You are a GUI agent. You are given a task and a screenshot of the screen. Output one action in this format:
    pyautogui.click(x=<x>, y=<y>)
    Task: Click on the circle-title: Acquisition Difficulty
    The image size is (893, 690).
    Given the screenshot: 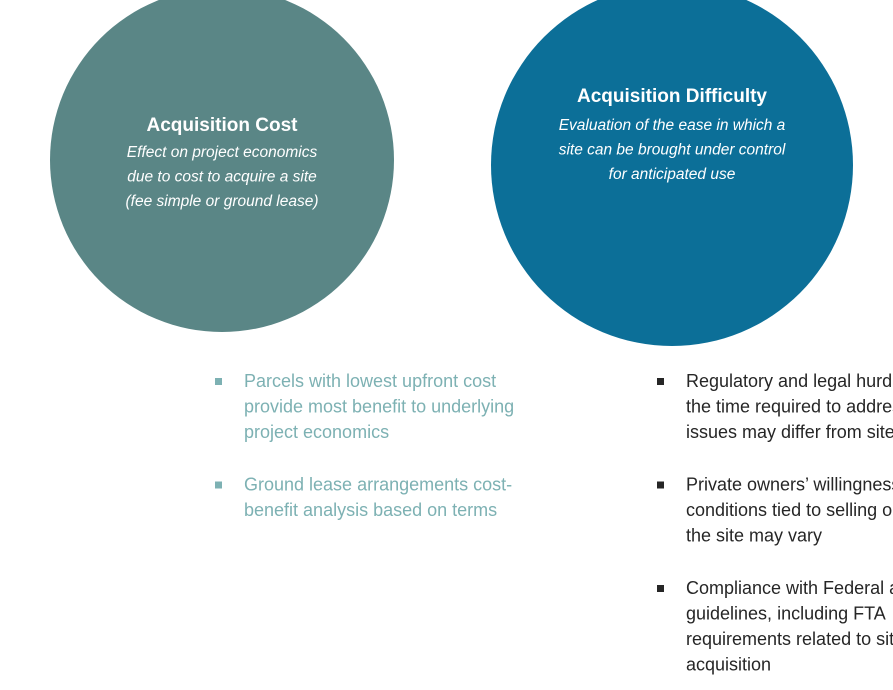 What is the action you would take?
    pyautogui.click(x=672, y=96)
    